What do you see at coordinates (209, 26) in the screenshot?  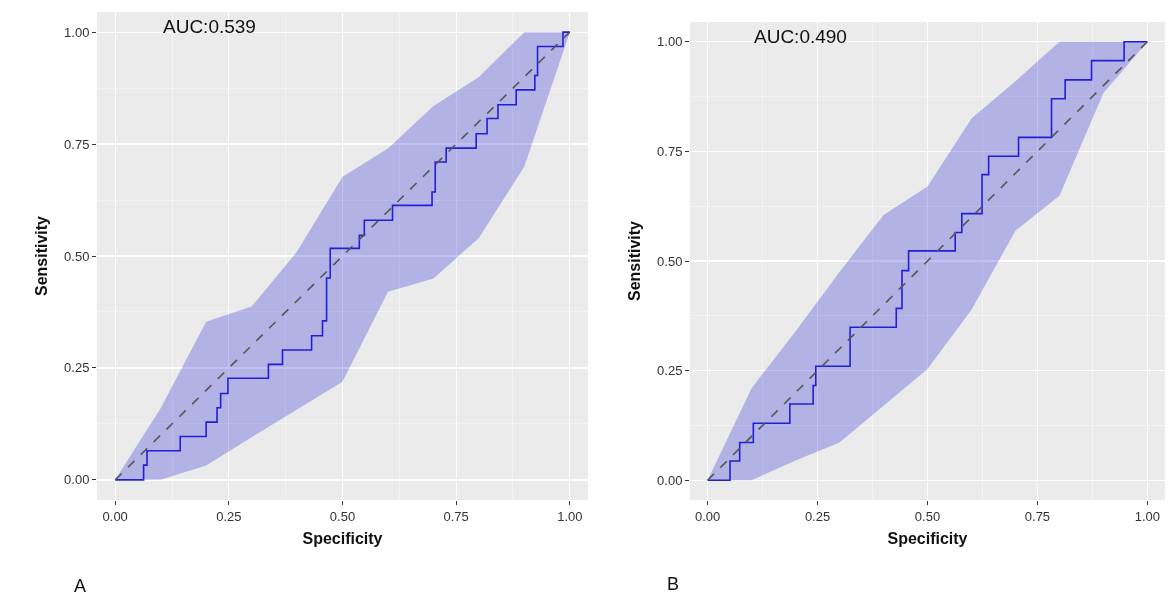 I see `annotation: AUC:0.539` at bounding box center [209, 26].